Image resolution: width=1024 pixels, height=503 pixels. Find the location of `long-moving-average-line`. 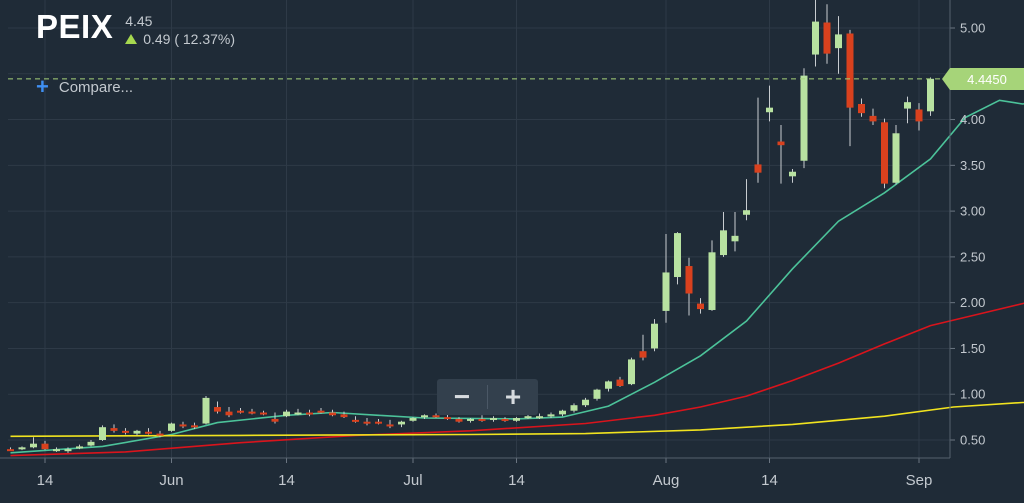

long-moving-average-line is located at coordinates (517, 419).